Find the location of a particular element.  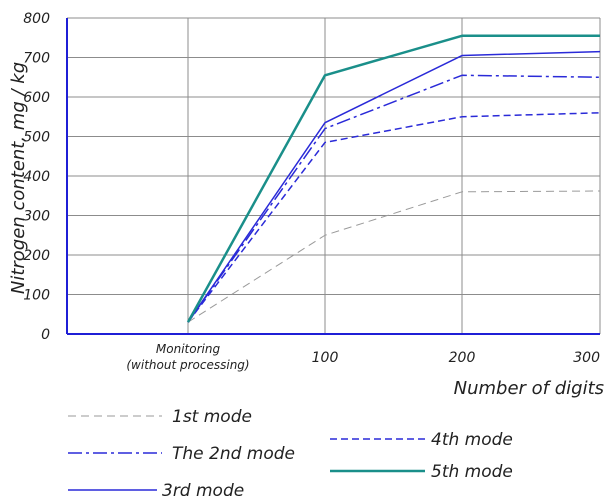

y-tick-label: 200 is located at coordinates (36, 256).